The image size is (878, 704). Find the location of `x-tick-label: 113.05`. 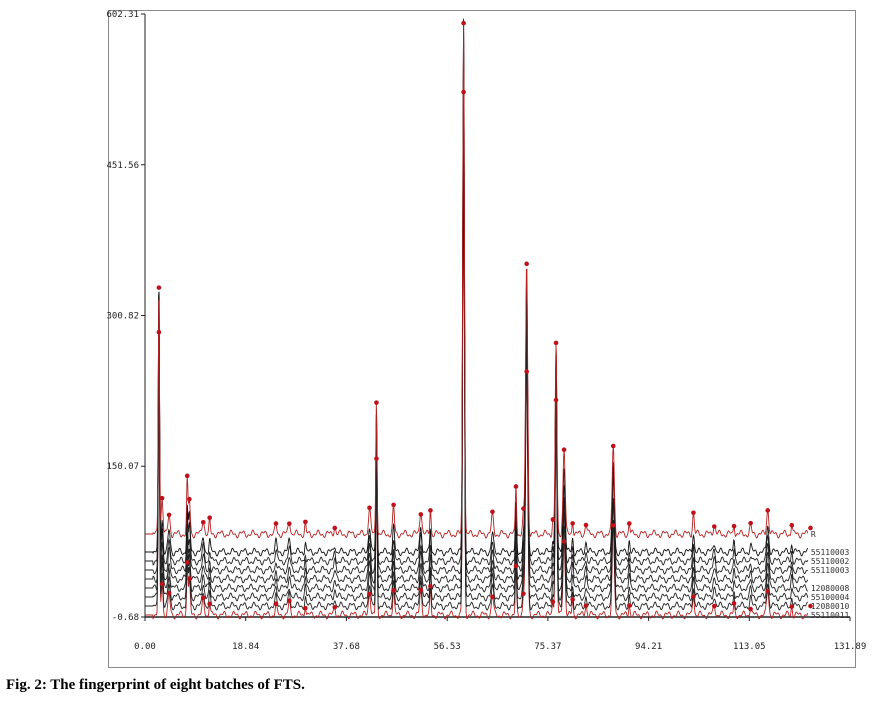

x-tick-label: 113.05 is located at coordinates (749, 647).